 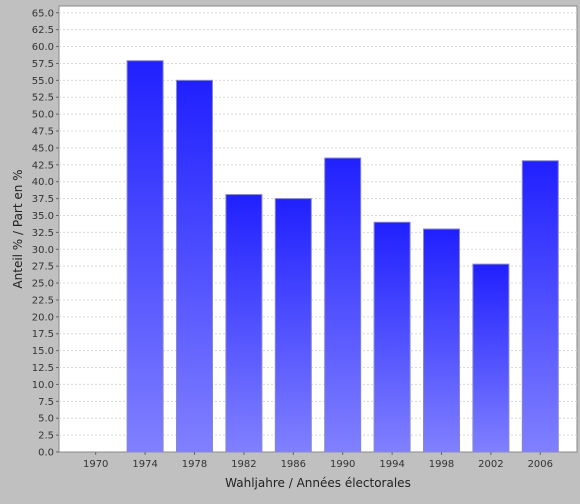 What do you see at coordinates (43, 267) in the screenshot?
I see `y-tick-label: 27.5` at bounding box center [43, 267].